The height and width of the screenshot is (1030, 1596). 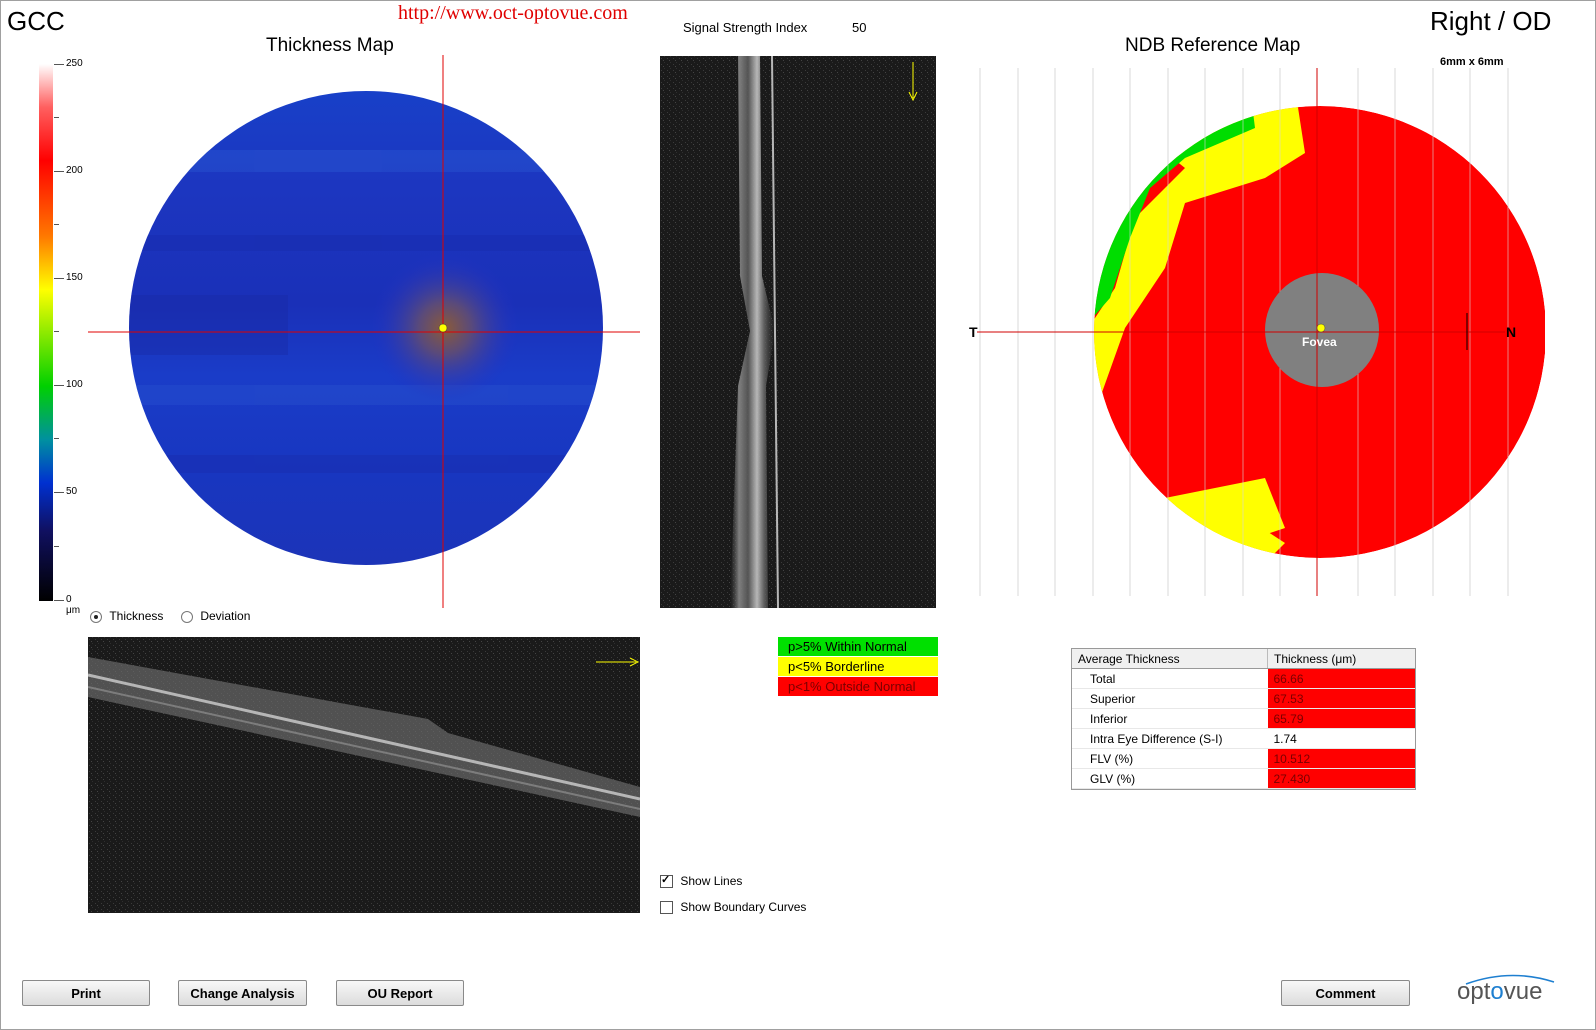 What do you see at coordinates (859, 27) in the screenshot?
I see `ssi-value: 50` at bounding box center [859, 27].